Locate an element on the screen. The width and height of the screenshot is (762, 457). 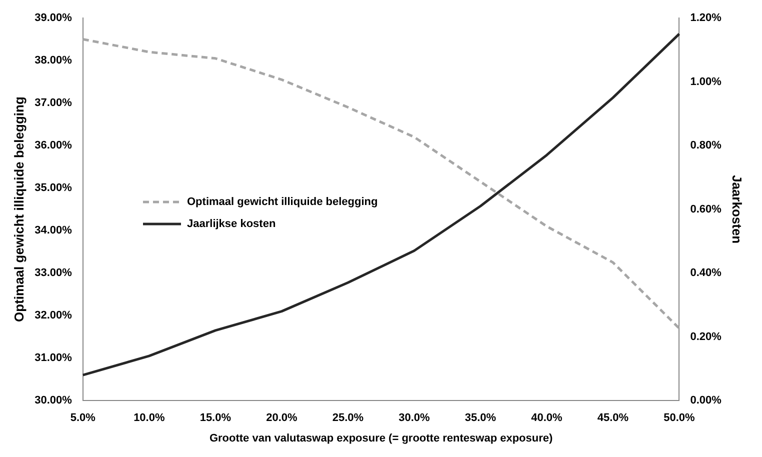
y2-tick-label: 1.00% is located at coordinates (706, 82).